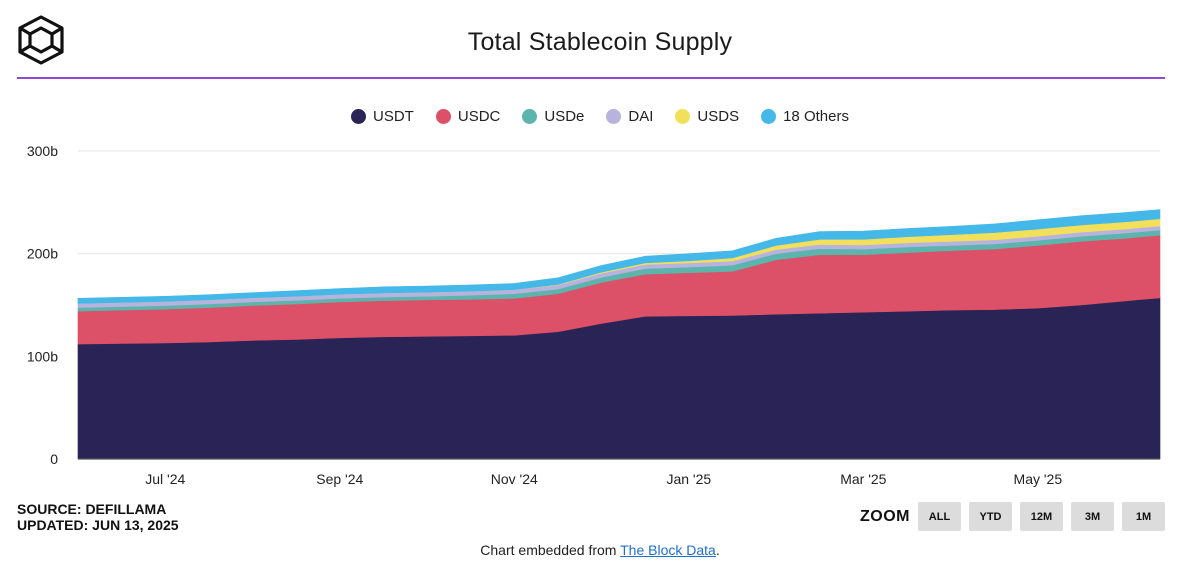 Image resolution: width=1200 pixels, height=566 pixels. Describe the element at coordinates (1041, 516) in the screenshot. I see `zoom-12m-button: 12M` at that location.